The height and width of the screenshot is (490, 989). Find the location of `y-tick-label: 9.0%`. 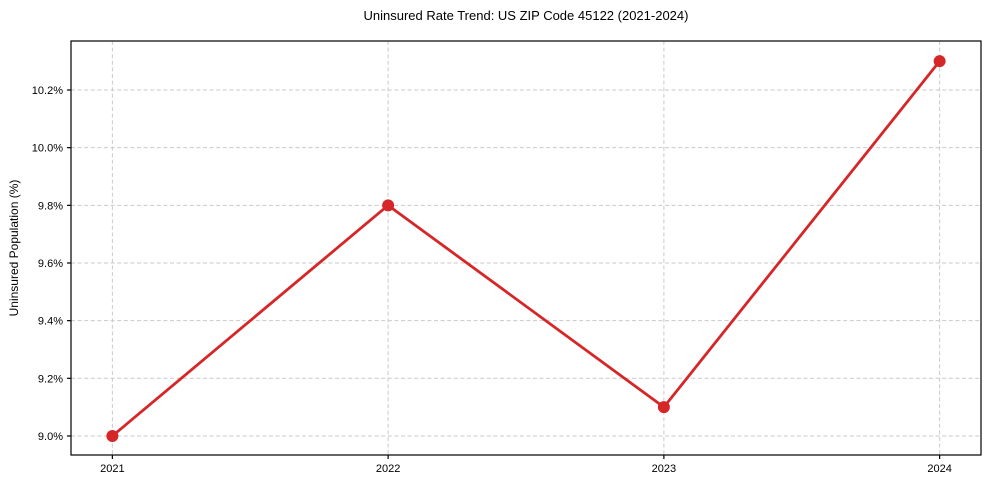

y-tick-label: 9.0% is located at coordinates (50, 437).